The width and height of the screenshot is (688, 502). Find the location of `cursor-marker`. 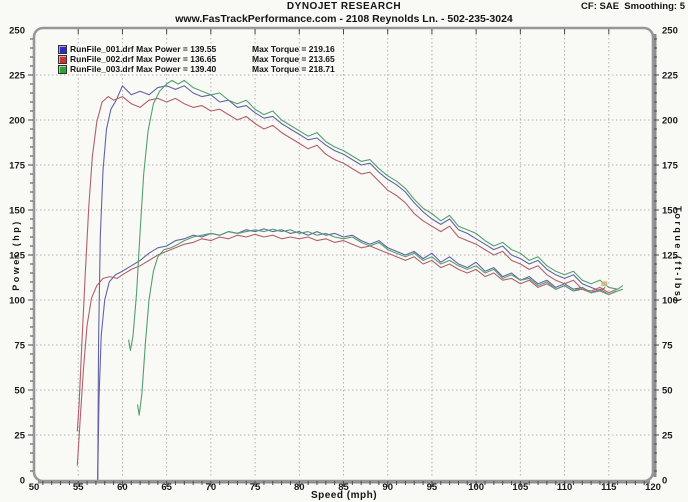

cursor-marker is located at coordinates (604, 284).